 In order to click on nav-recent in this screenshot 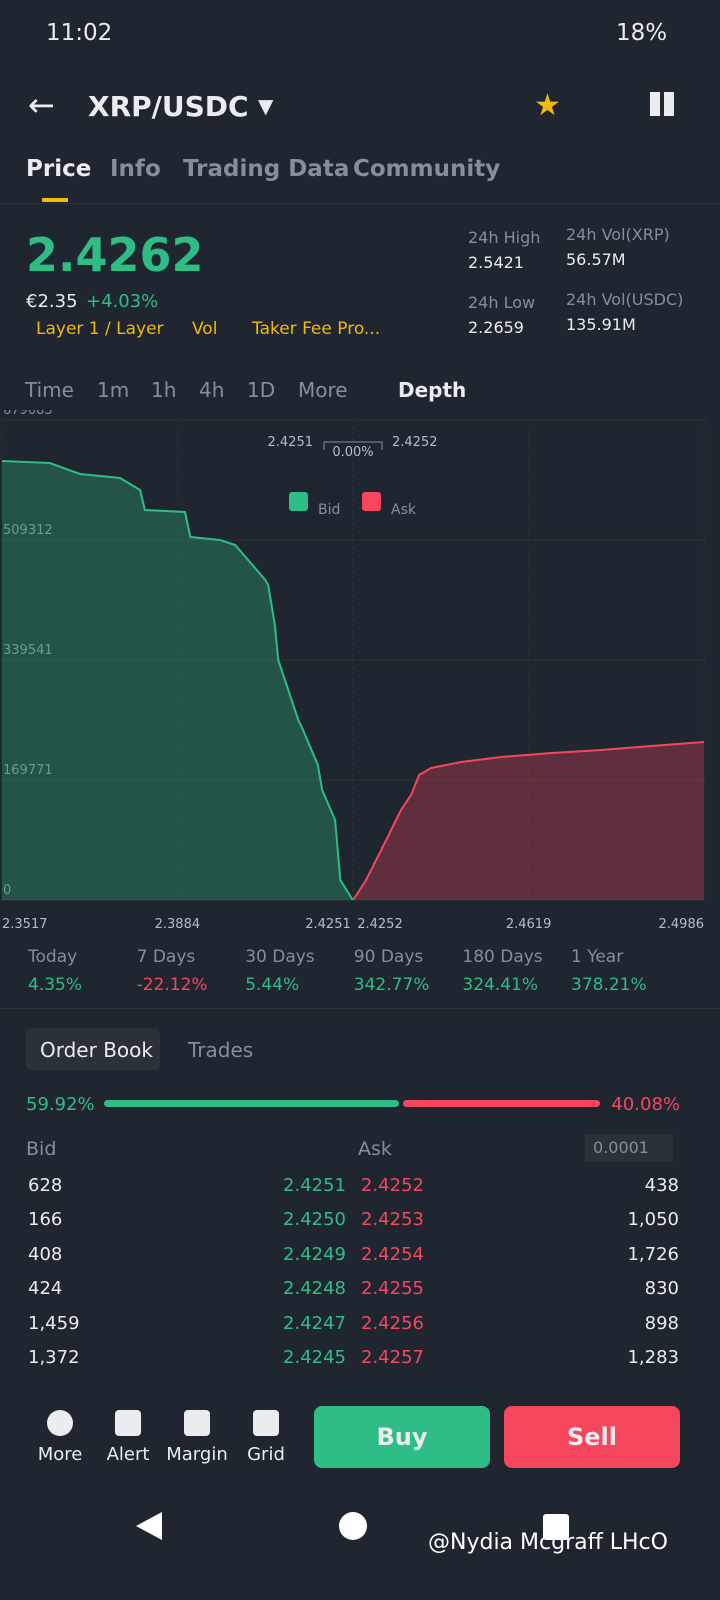, I will do `click(556, 1527)`.